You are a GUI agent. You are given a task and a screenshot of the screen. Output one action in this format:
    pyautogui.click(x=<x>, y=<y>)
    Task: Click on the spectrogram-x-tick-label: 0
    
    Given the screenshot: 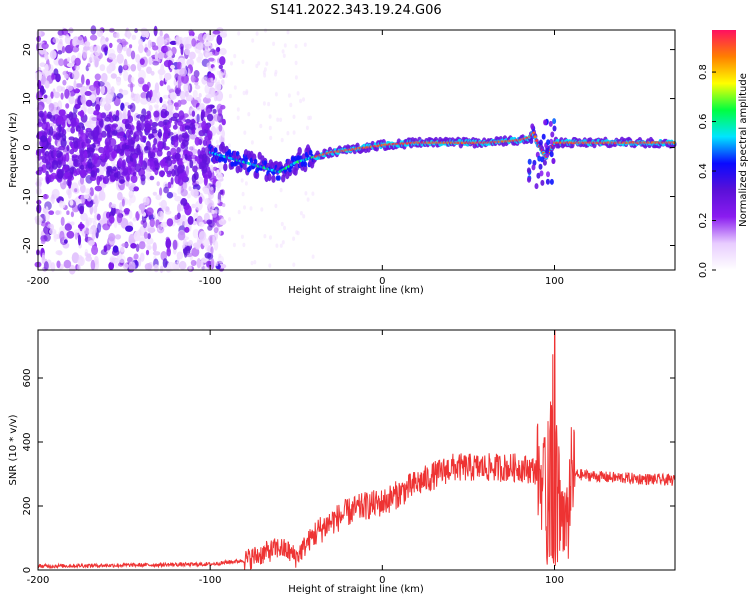 What is the action you would take?
    pyautogui.click(x=382, y=281)
    